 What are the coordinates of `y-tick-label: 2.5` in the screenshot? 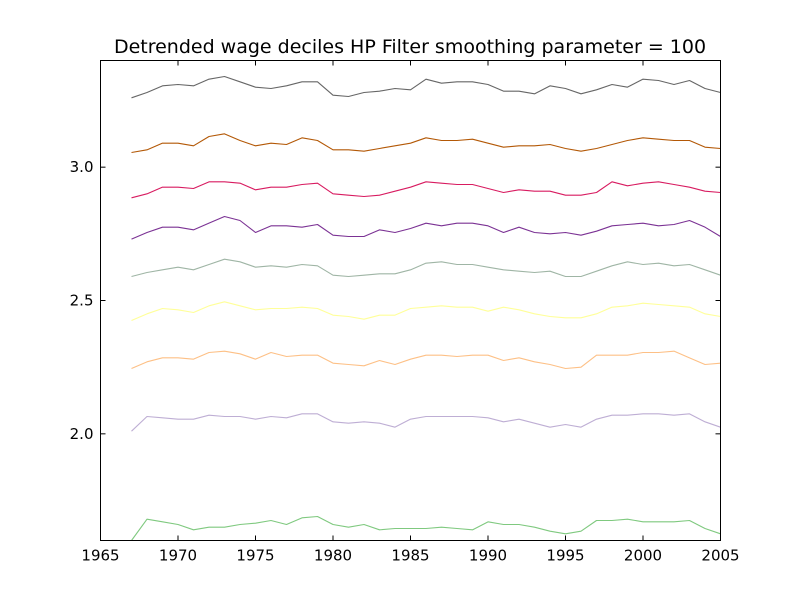 It's located at (82, 301).